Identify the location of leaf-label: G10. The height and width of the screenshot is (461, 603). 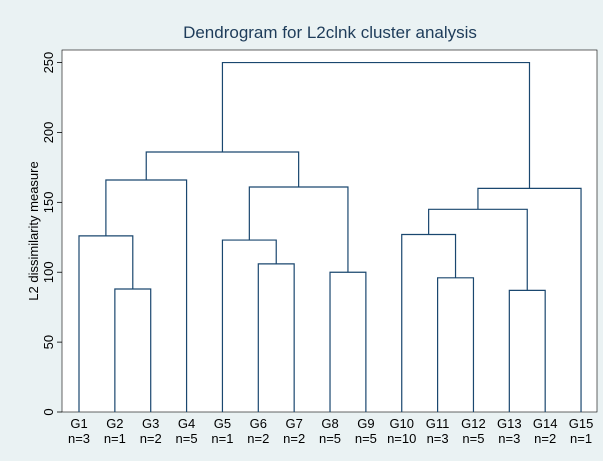
(401, 423).